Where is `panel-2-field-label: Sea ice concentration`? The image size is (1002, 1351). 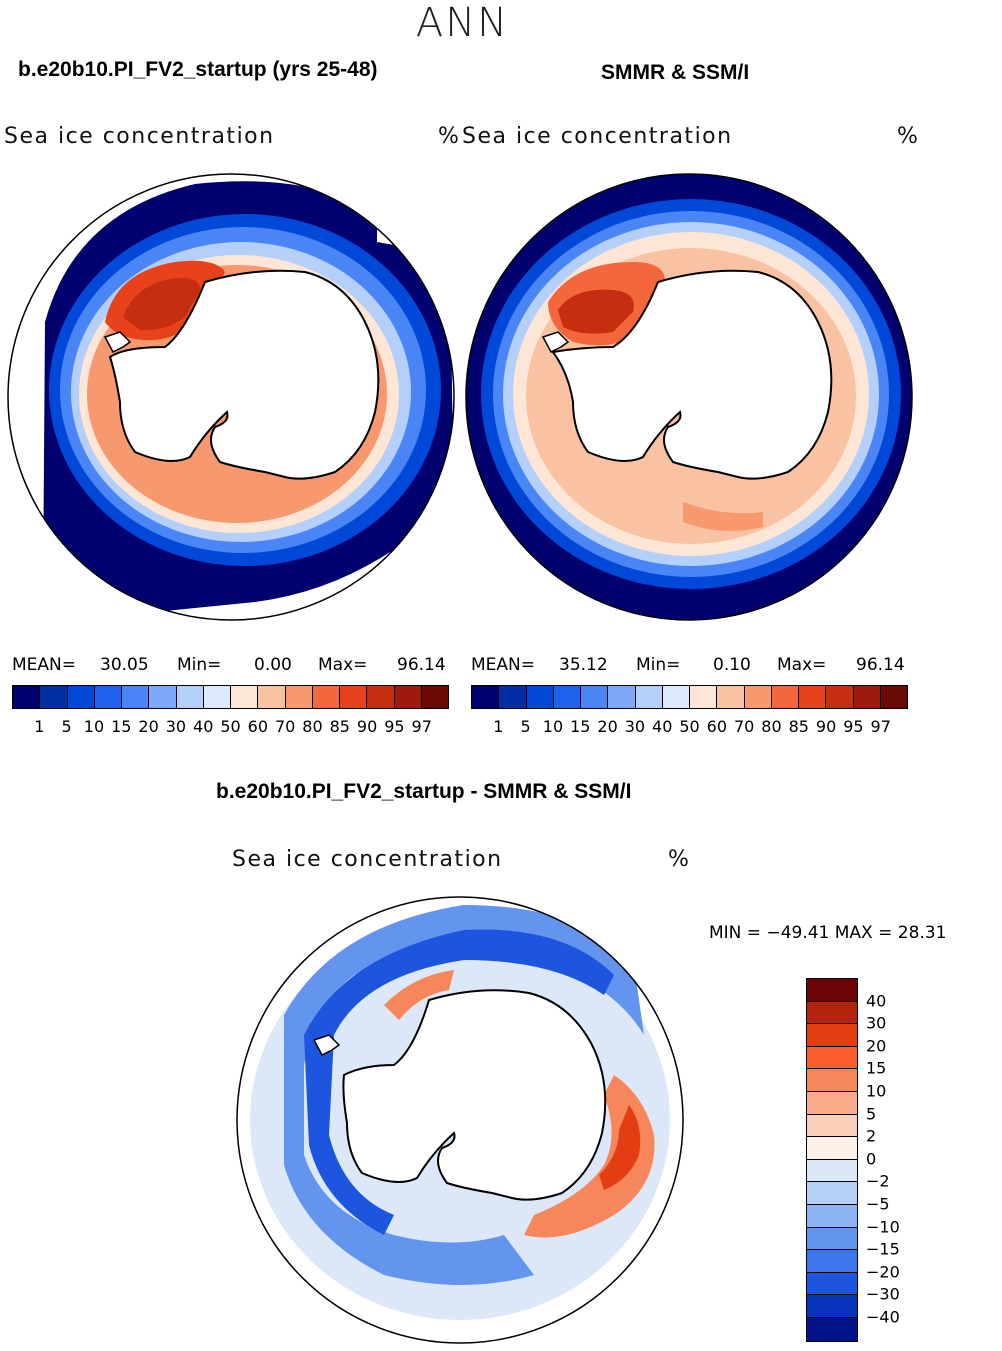
panel-2-field-label: Sea ice concentration is located at coordinates (597, 136).